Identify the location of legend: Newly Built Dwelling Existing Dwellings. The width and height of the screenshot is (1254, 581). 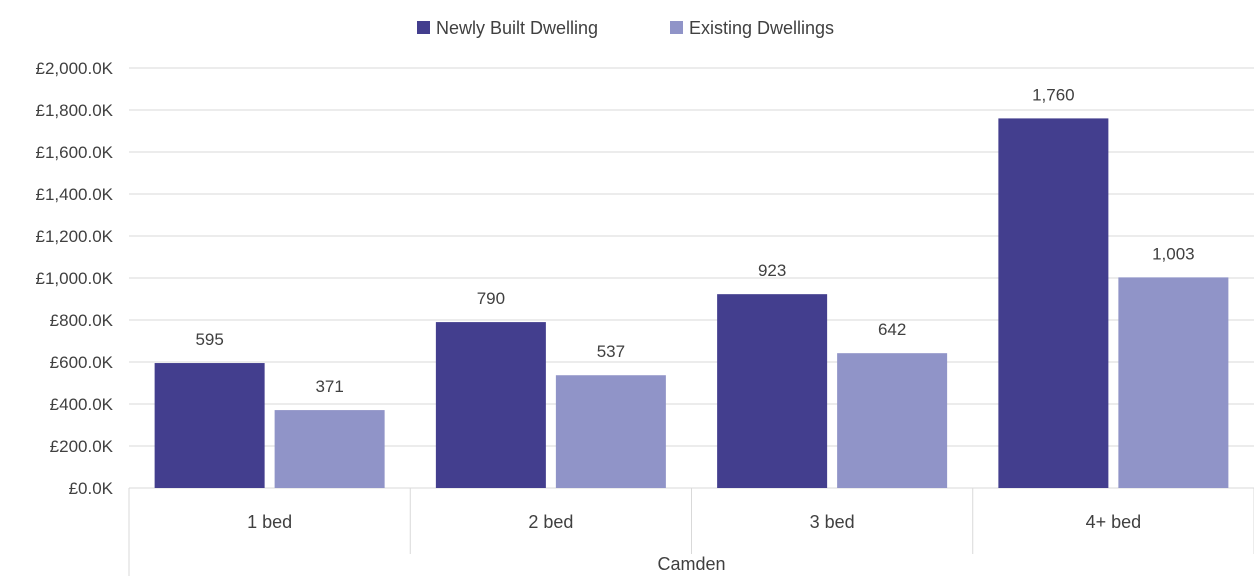
(625, 28).